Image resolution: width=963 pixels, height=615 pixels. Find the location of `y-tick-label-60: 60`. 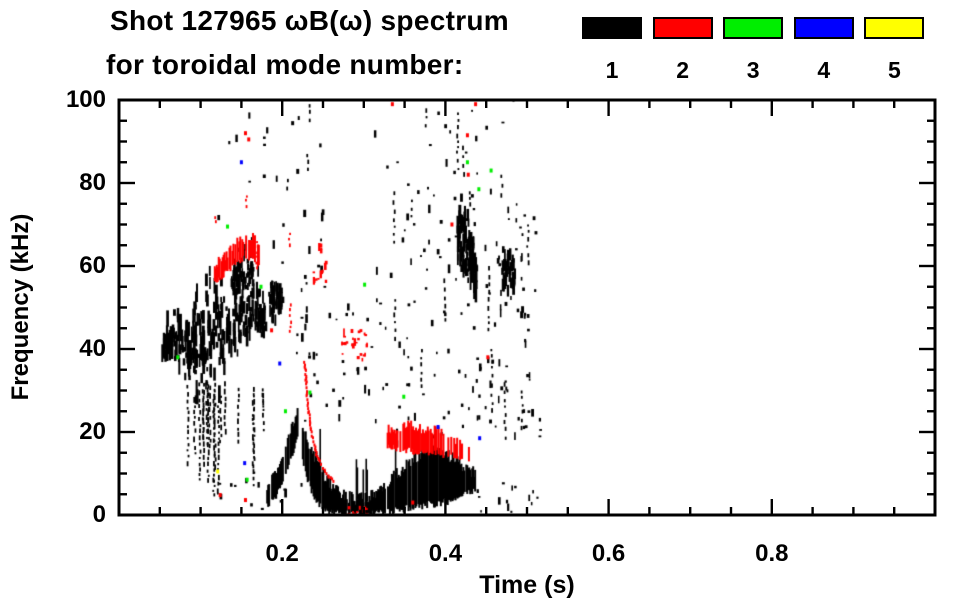

y-tick-label-60: 60 is located at coordinates (92, 265).